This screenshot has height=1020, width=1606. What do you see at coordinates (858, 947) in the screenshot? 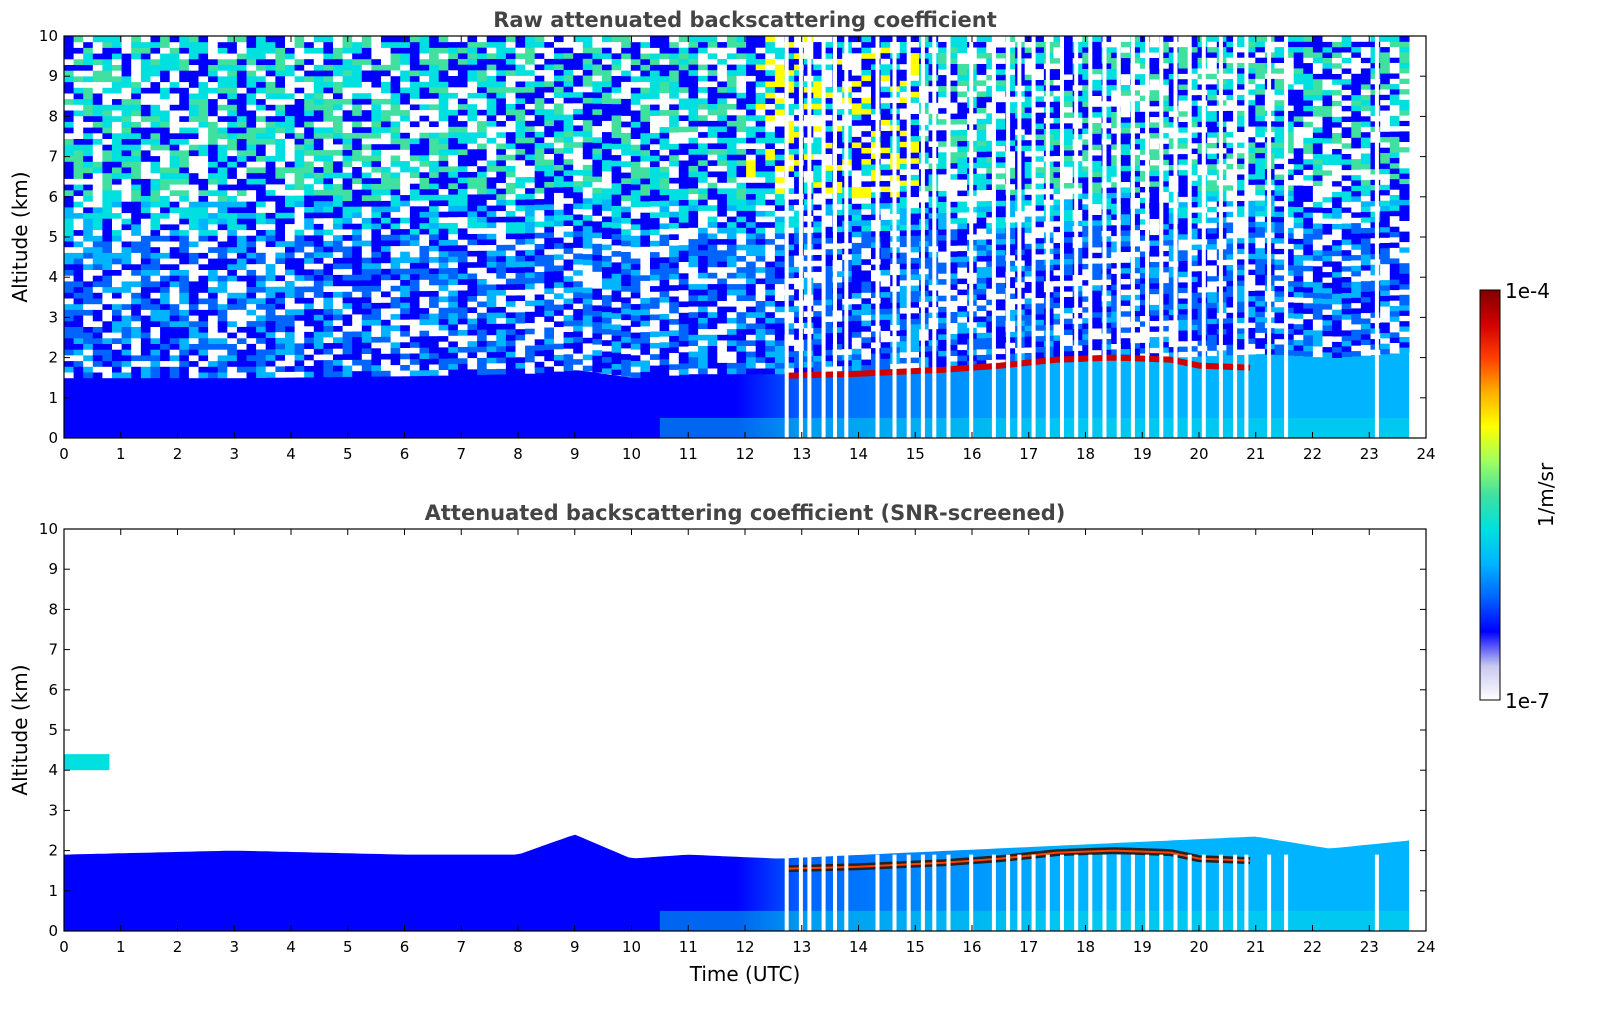
I see `x-tick-label: 14` at bounding box center [858, 947].